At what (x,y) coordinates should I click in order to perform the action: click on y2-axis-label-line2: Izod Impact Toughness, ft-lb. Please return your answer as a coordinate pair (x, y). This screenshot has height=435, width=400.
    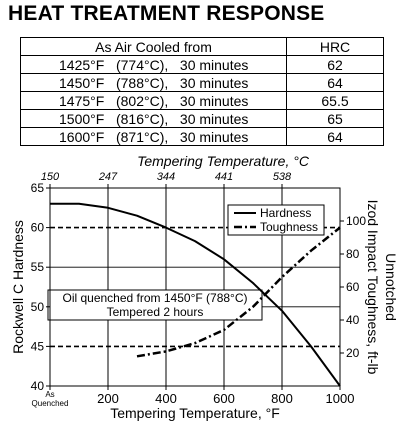
    Looking at the image, I should click on (373, 287).